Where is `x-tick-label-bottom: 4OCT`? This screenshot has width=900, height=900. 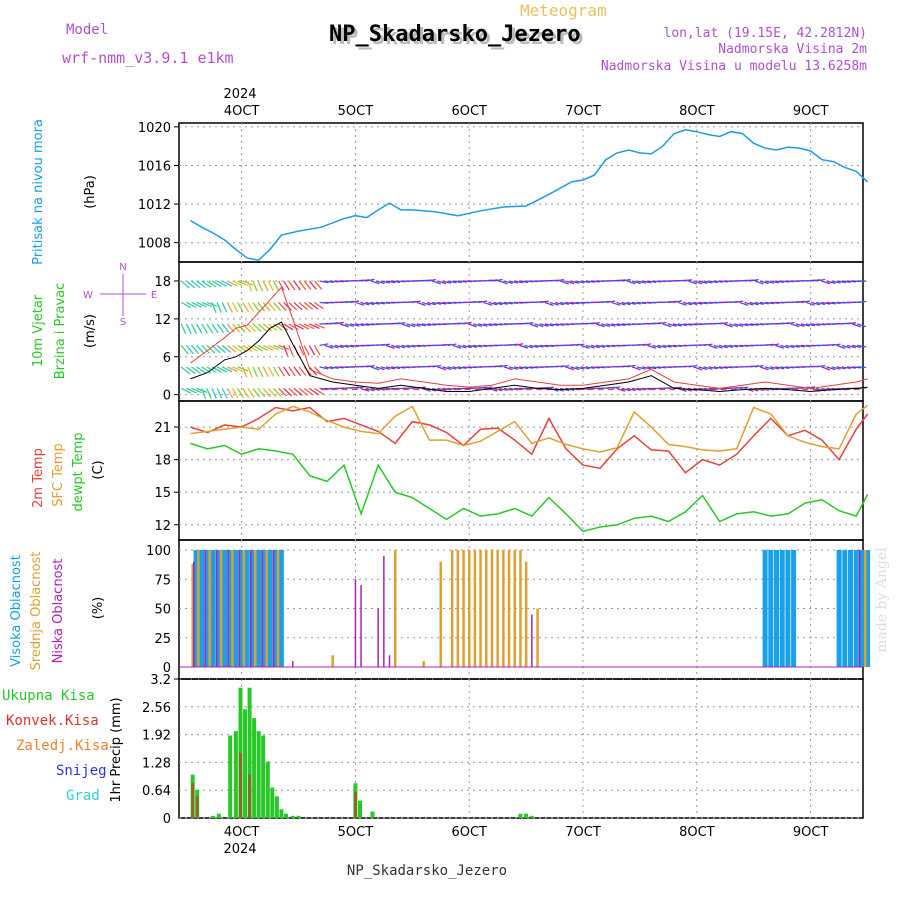
x-tick-label-bottom: 4OCT is located at coordinates (242, 832).